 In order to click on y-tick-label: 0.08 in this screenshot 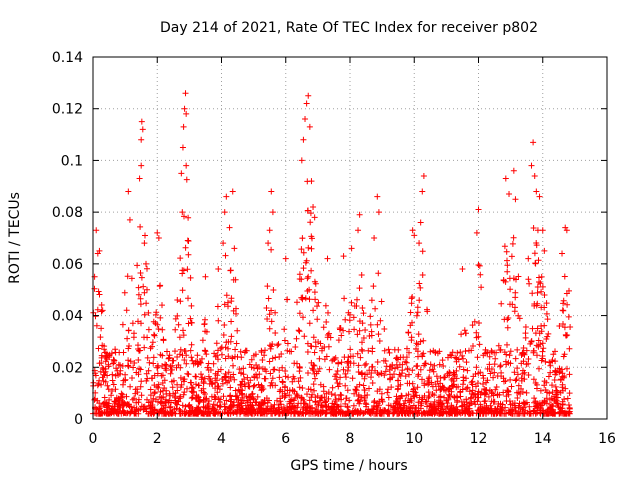, I will do `click(67, 213)`.